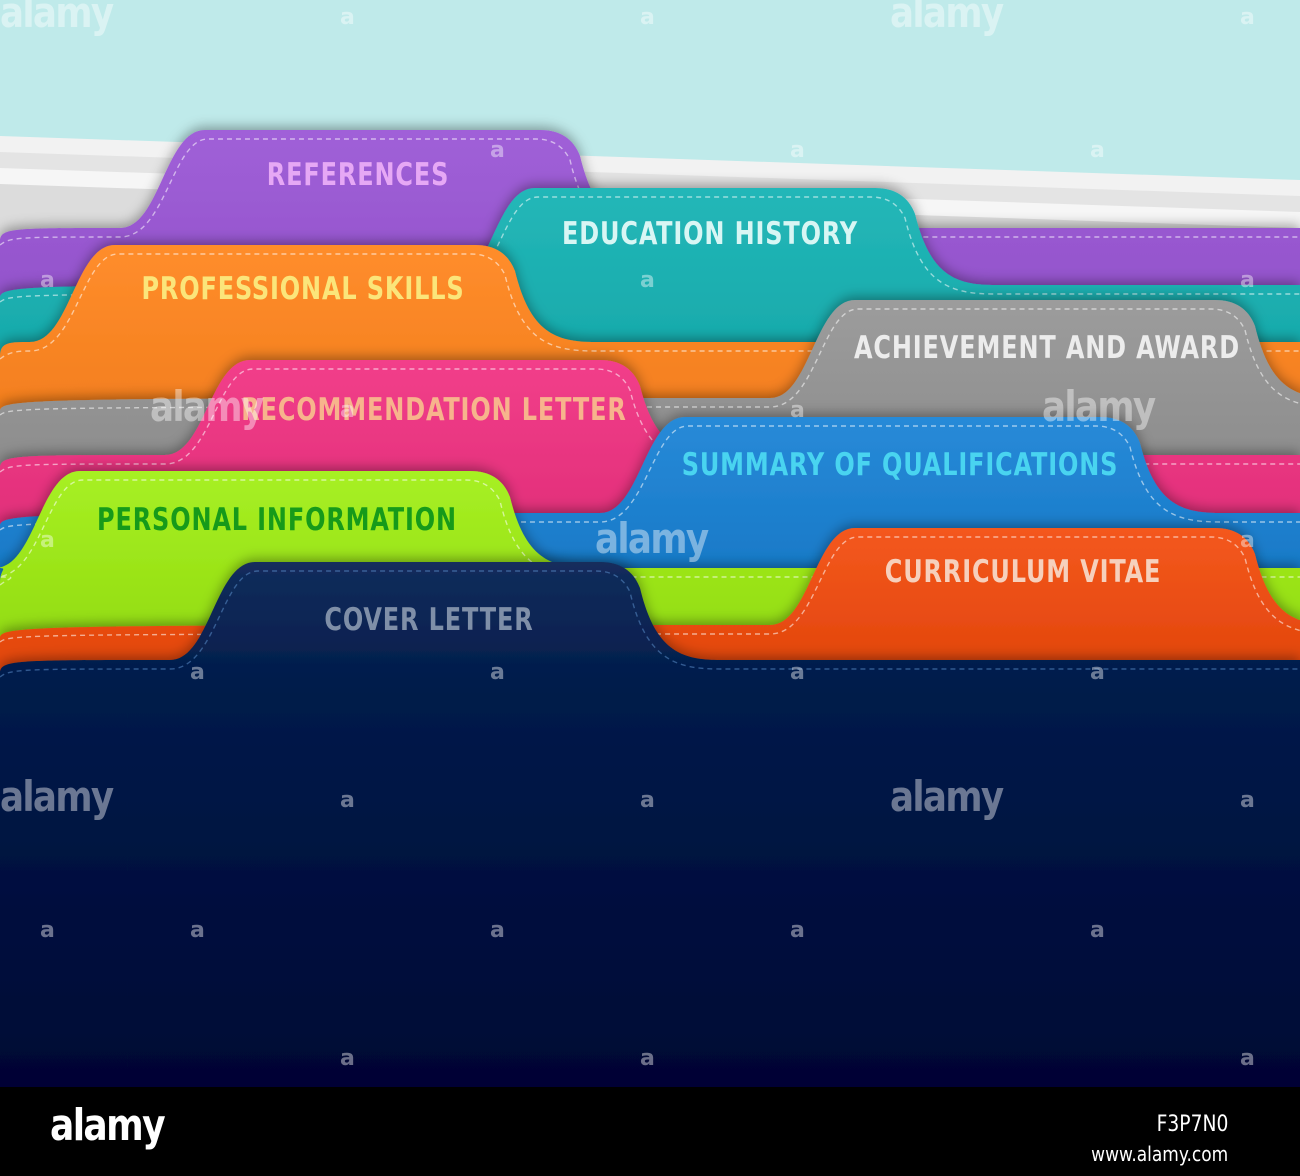 The image size is (1300, 1176). What do you see at coordinates (108, 1125) in the screenshot?
I see `footer-logo: alamy` at bounding box center [108, 1125].